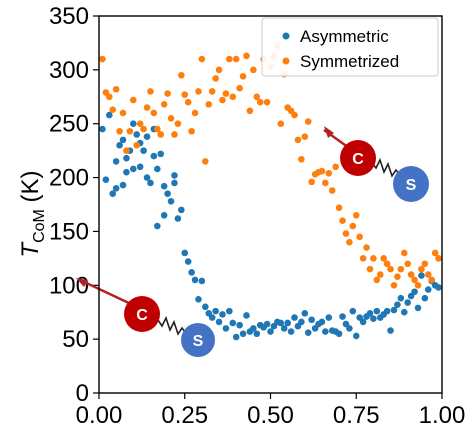 The height and width of the screenshot is (428, 474). What do you see at coordinates (30, 249) in the screenshot?
I see `y-axis-label-main: T` at bounding box center [30, 249].